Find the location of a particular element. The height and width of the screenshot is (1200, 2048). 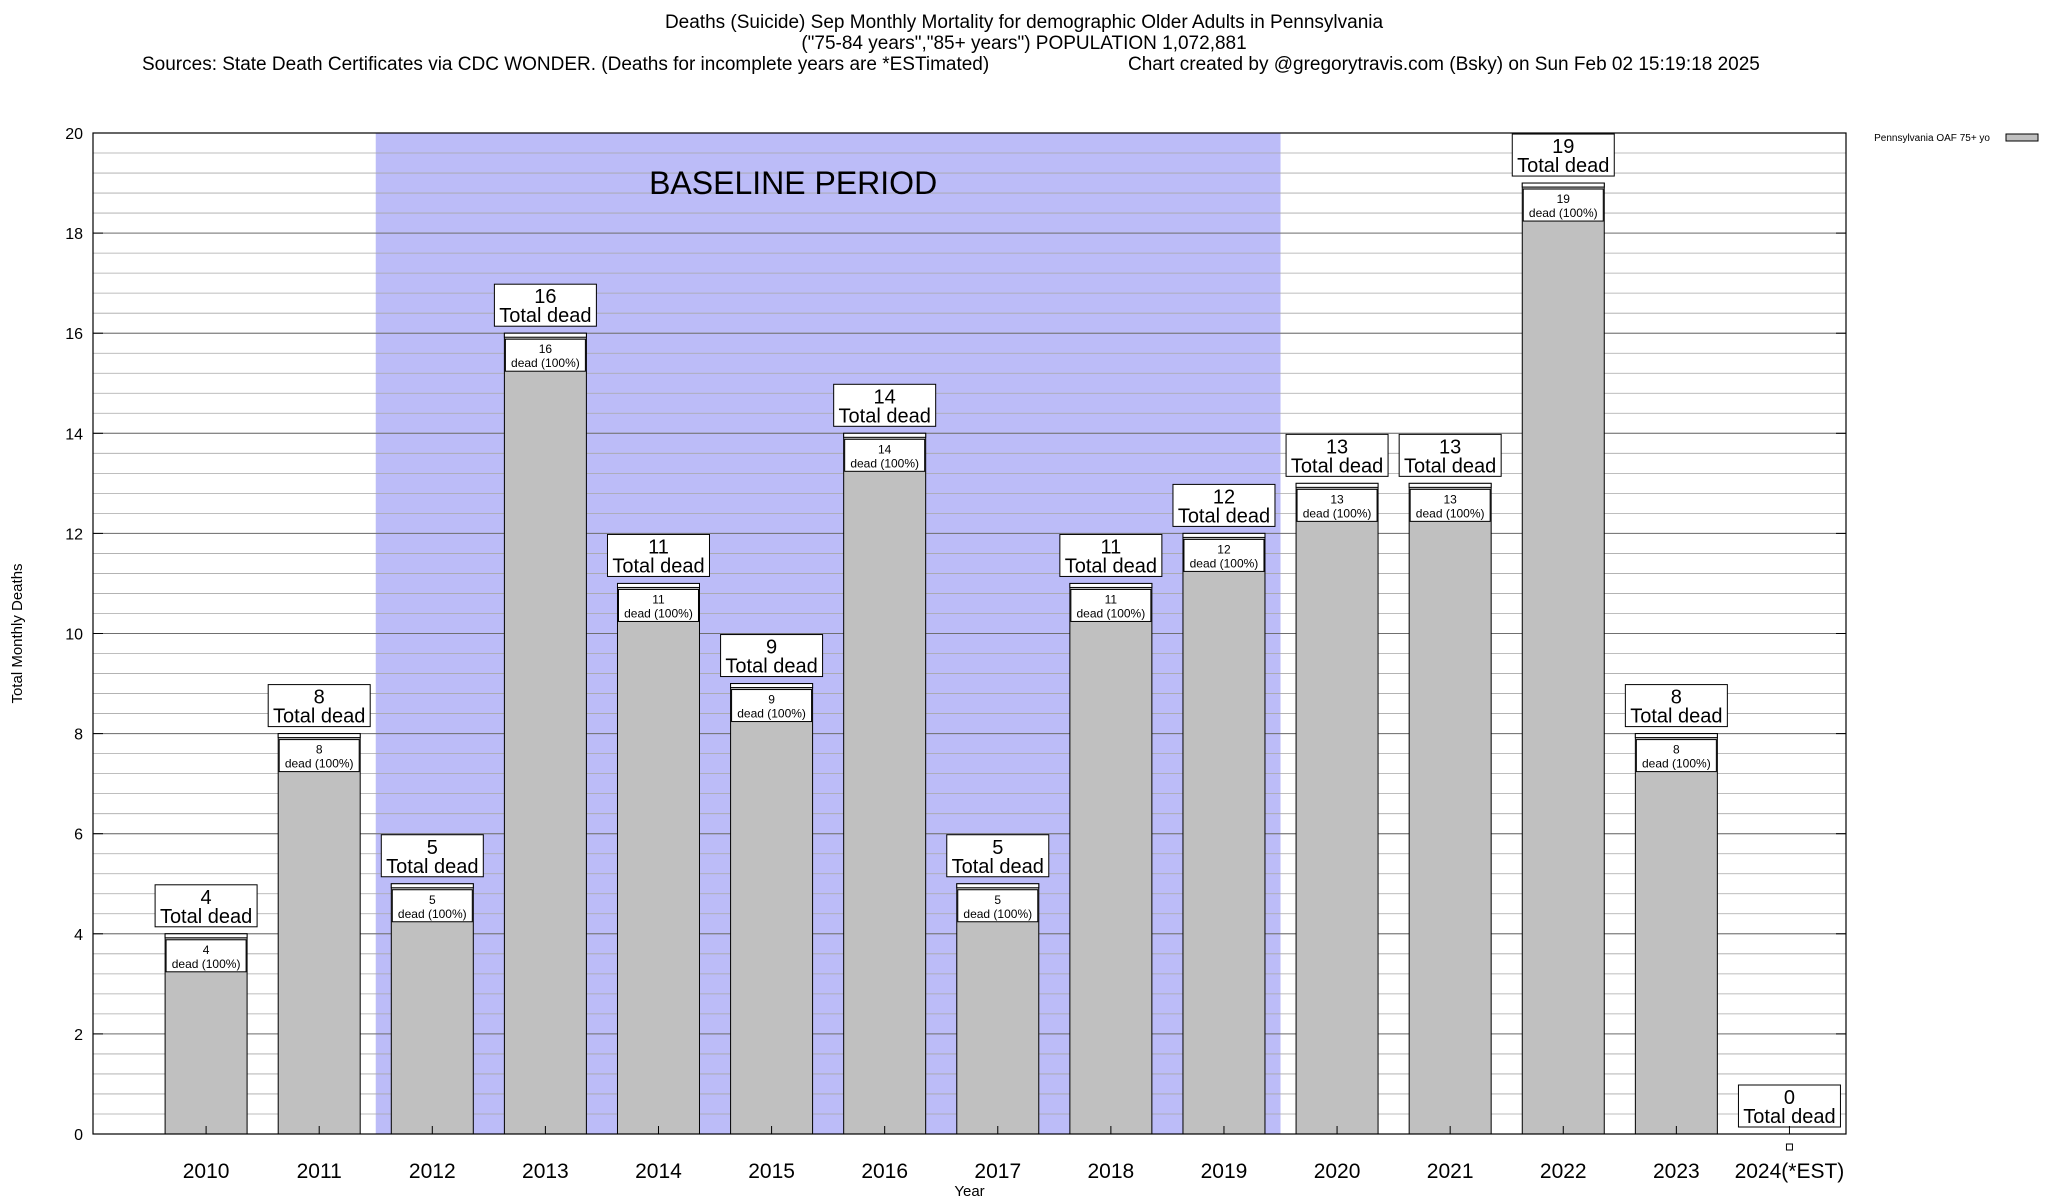

x-tick-label: 2023 is located at coordinates (1676, 1171).